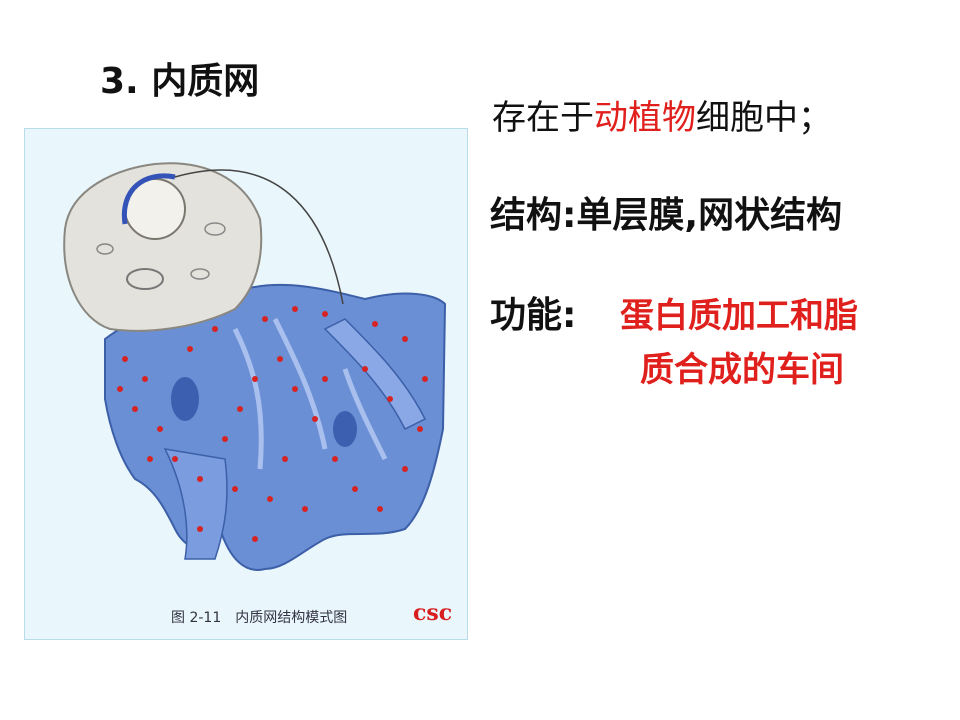 The height and width of the screenshot is (720, 960). What do you see at coordinates (739, 316) in the screenshot?
I see `function-value-line1: 蛋白质加工和脂` at bounding box center [739, 316].